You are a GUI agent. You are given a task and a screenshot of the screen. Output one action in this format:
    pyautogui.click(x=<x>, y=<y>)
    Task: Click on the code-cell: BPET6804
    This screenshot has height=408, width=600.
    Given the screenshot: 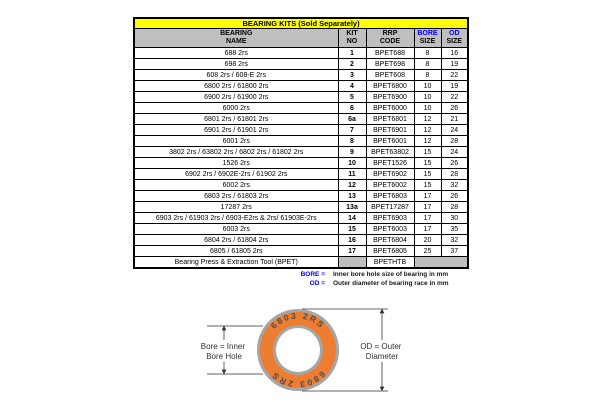 What is the action you would take?
    pyautogui.click(x=390, y=240)
    